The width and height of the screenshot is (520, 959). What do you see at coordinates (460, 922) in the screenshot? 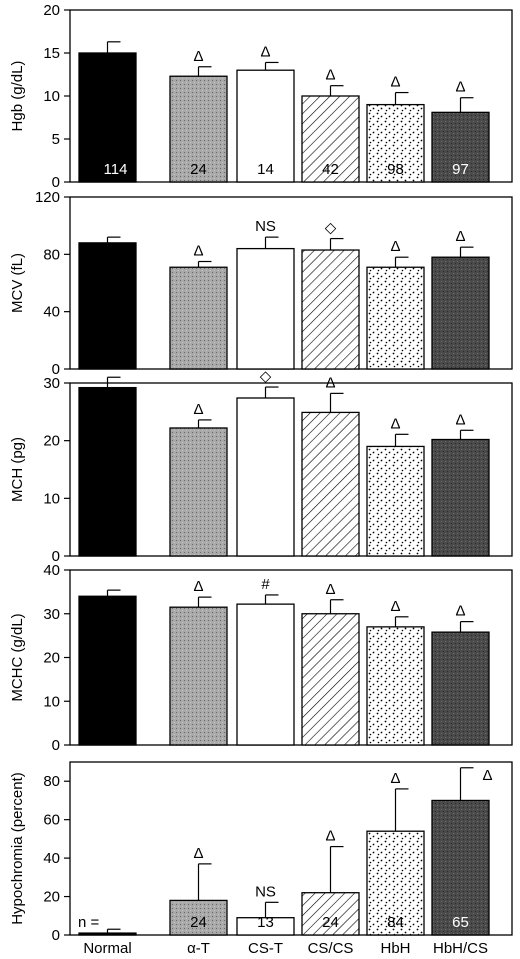
I see `n-value: 65` at bounding box center [460, 922].